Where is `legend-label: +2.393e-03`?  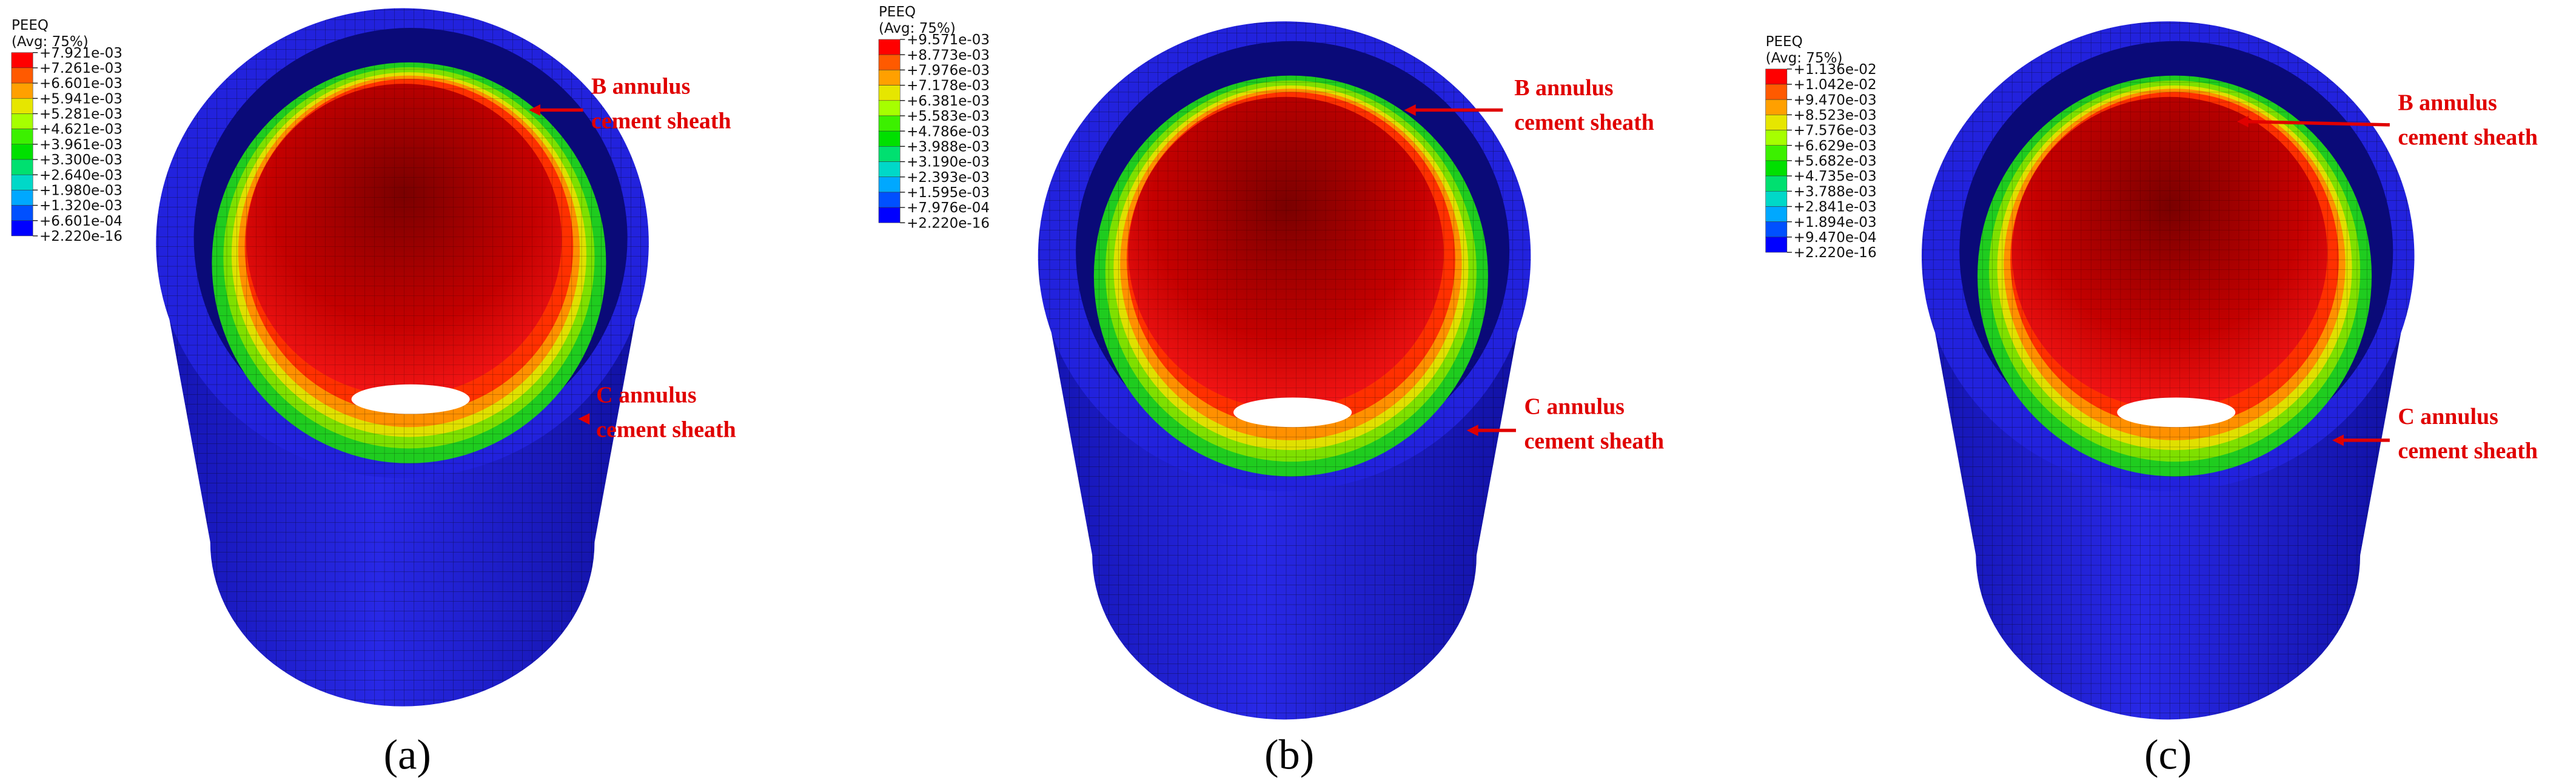 legend-label: +2.393e-03 is located at coordinates (949, 178).